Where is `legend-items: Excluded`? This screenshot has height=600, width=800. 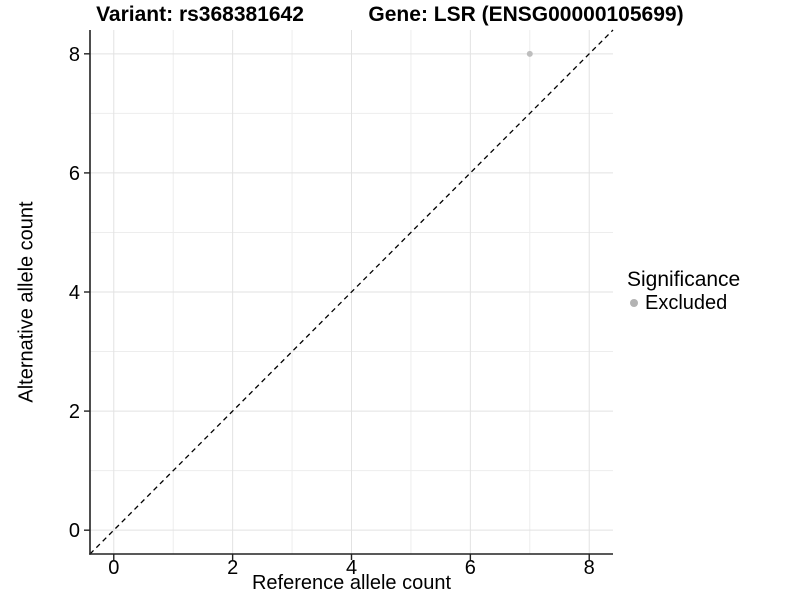
legend-items: Excluded is located at coordinates (683, 303).